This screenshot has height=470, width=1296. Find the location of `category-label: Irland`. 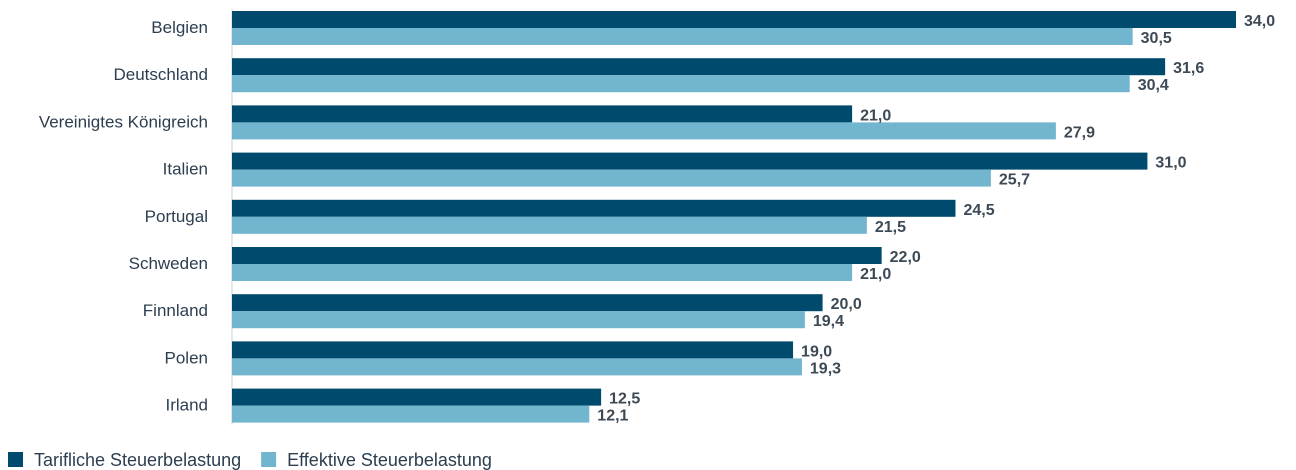

category-label: Irland is located at coordinates (186, 405).